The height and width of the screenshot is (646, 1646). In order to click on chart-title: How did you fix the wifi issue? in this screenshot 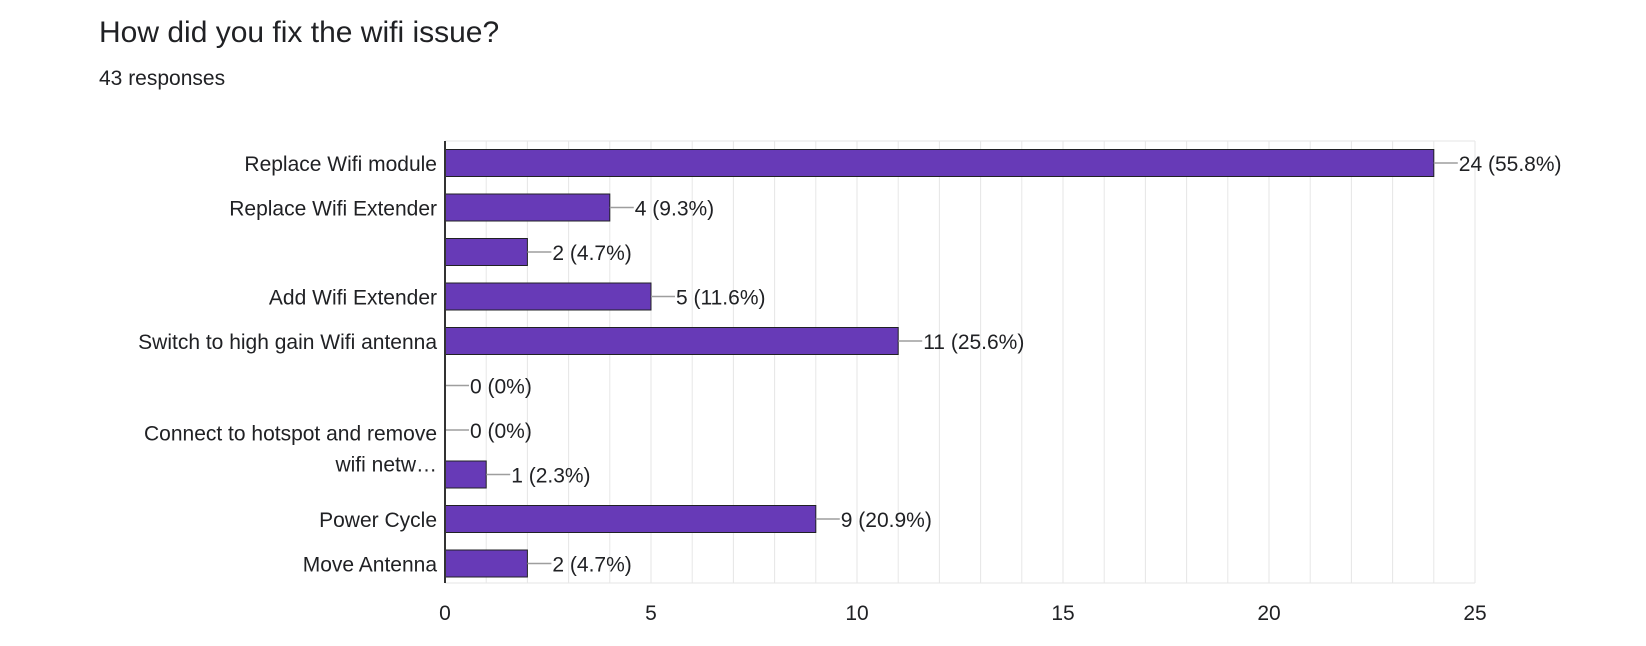, I will do `click(299, 32)`.